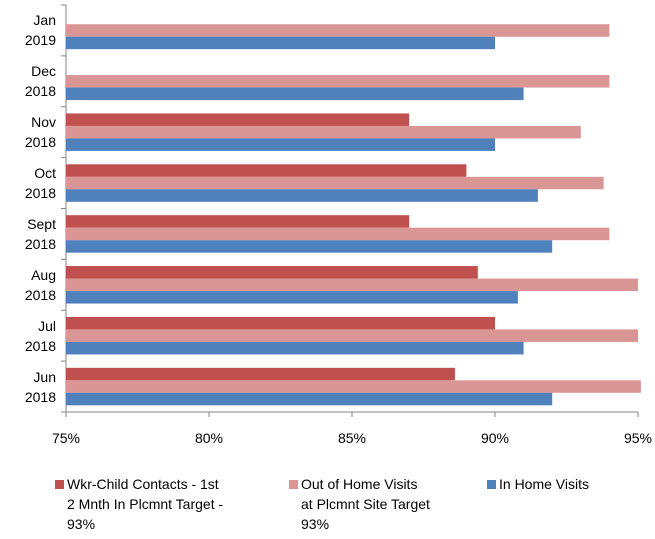 The image size is (655, 539). I want to click on y-tick-label: Oct 2018, so click(40, 183).